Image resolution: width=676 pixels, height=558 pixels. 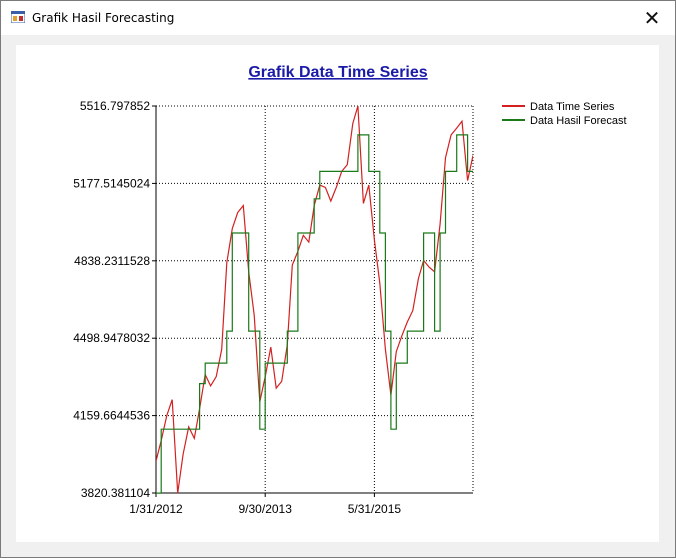 What do you see at coordinates (111, 338) in the screenshot?
I see `y-tick-label: 4498.9478032` at bounding box center [111, 338].